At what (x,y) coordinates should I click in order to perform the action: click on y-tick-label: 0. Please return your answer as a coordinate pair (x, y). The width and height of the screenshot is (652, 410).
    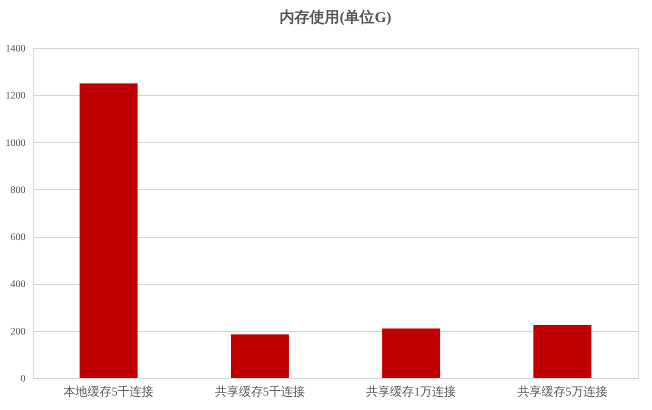
    Looking at the image, I should click on (23, 379).